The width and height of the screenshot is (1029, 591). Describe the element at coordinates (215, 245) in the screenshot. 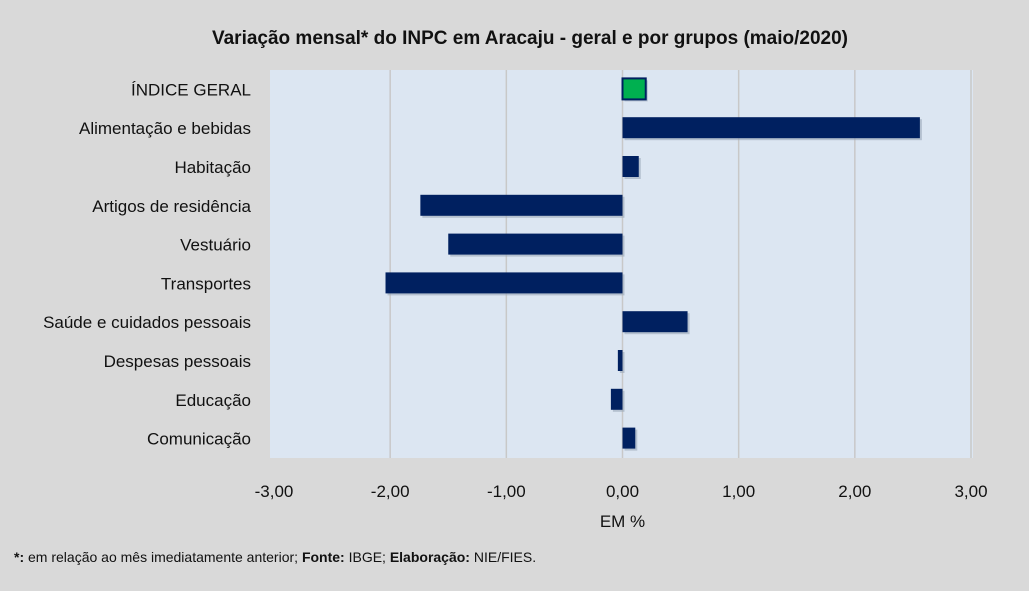

I see `y-category-label: Vestuário` at that location.